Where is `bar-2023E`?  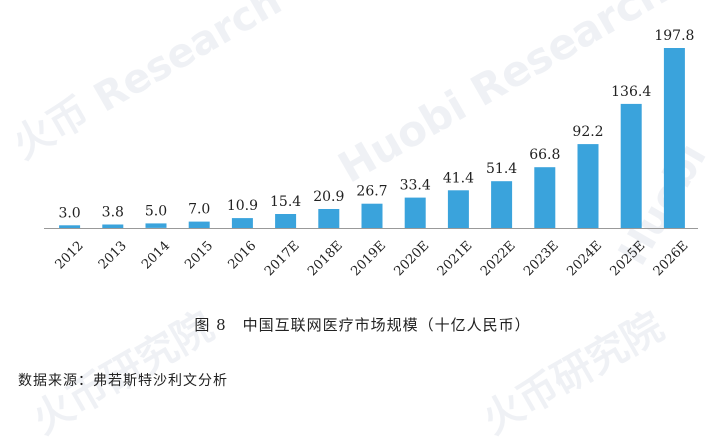 bar-2023E is located at coordinates (545, 197).